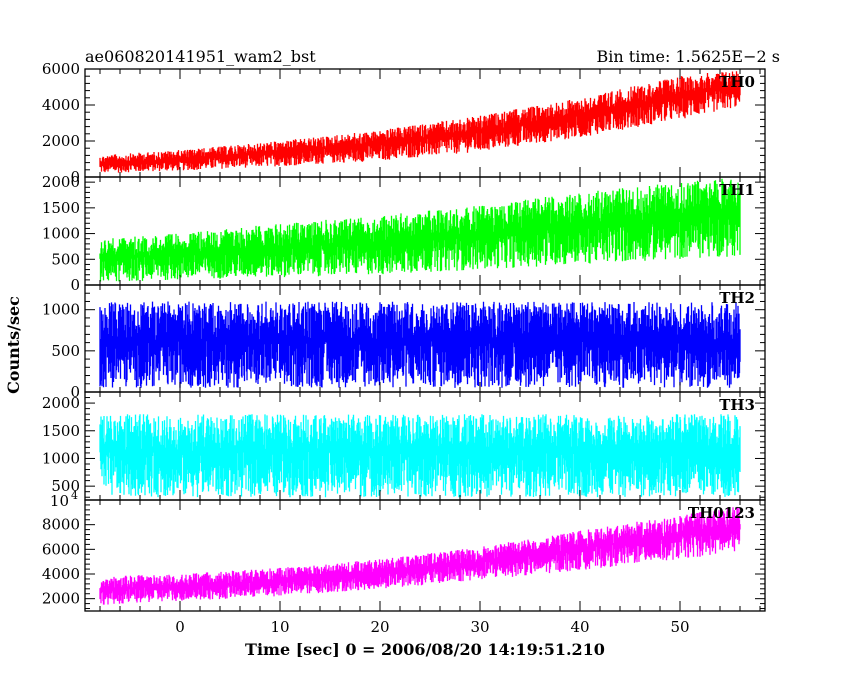 The height and width of the screenshot is (680, 850). Describe the element at coordinates (420, 344) in the screenshot. I see `series-th2` at that location.